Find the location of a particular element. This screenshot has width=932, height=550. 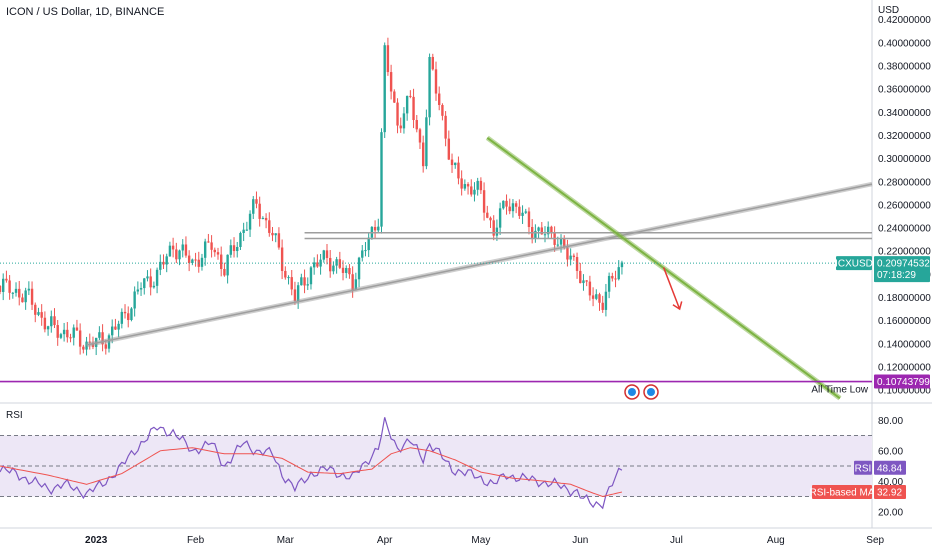

time-tick-label: May is located at coordinates (480, 540).